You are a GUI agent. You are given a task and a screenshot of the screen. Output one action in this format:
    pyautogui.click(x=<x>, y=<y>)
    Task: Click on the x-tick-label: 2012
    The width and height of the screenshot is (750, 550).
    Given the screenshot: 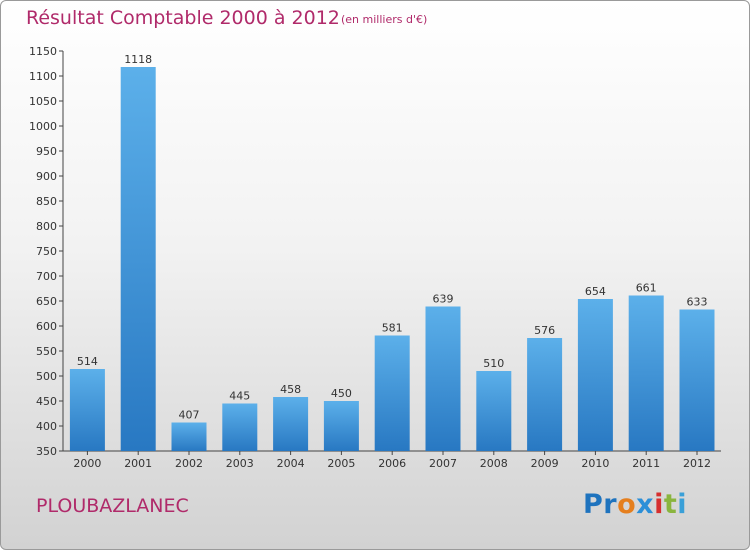 What is the action you would take?
    pyautogui.click(x=697, y=463)
    